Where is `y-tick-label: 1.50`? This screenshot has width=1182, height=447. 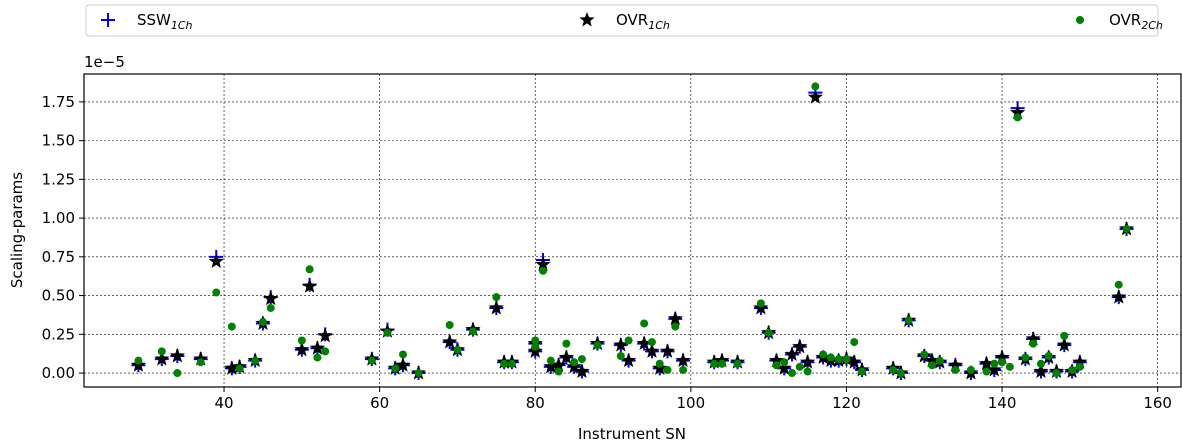
y-tick-label: 1.50 is located at coordinates (58, 141).